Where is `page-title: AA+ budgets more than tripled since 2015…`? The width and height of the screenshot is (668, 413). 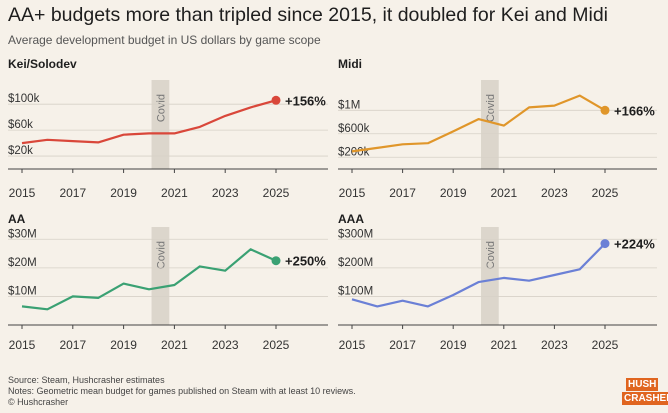
page-title: AA+ budgets more than tripled since 2015… is located at coordinates (308, 15).